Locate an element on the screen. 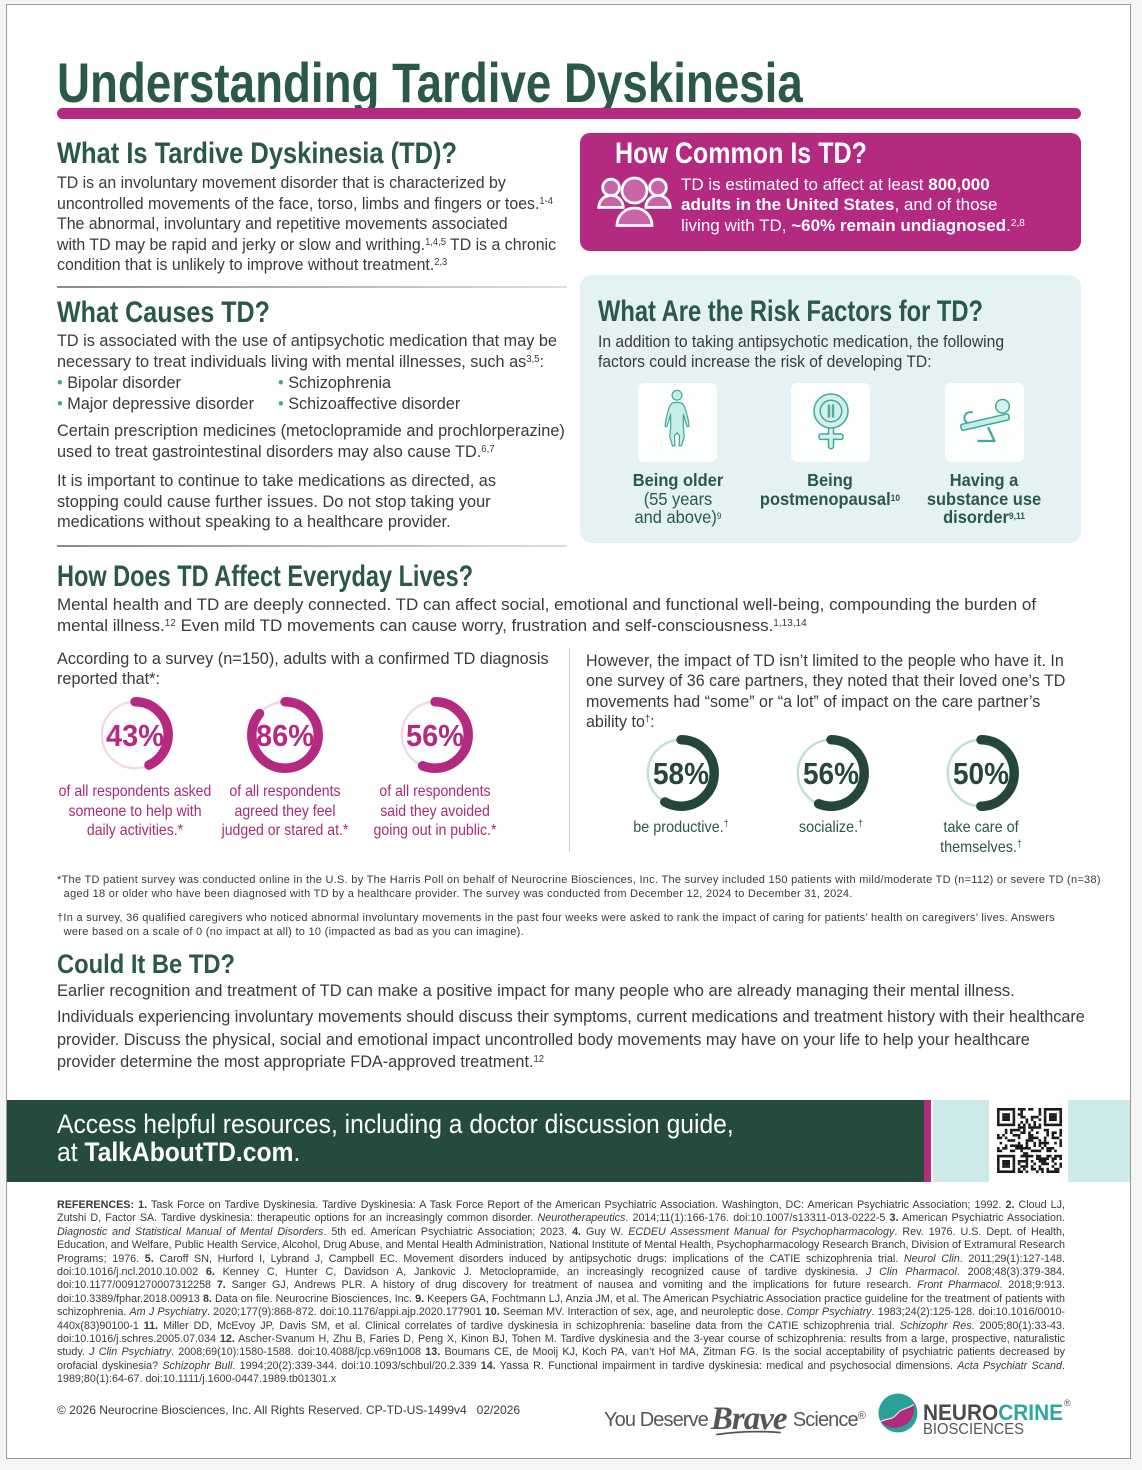  svg-text: 86% is located at coordinates (285, 735).